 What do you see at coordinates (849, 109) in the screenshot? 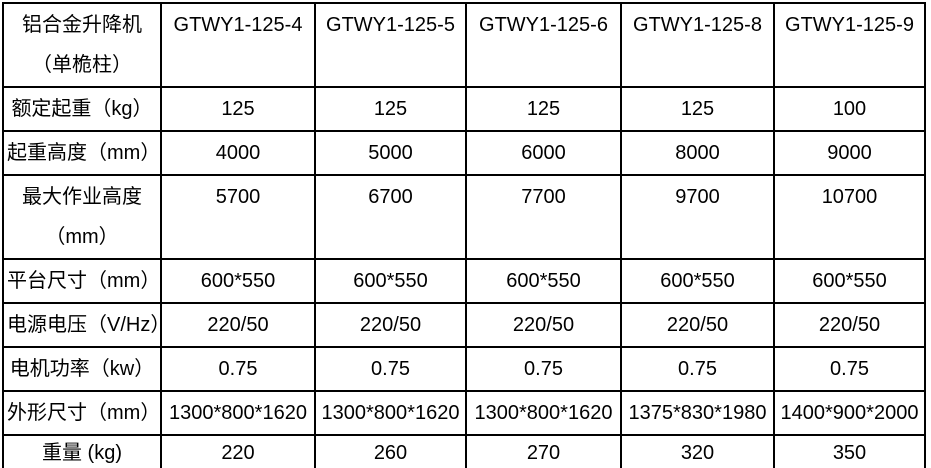
I see `value-cell: 100` at bounding box center [849, 109].